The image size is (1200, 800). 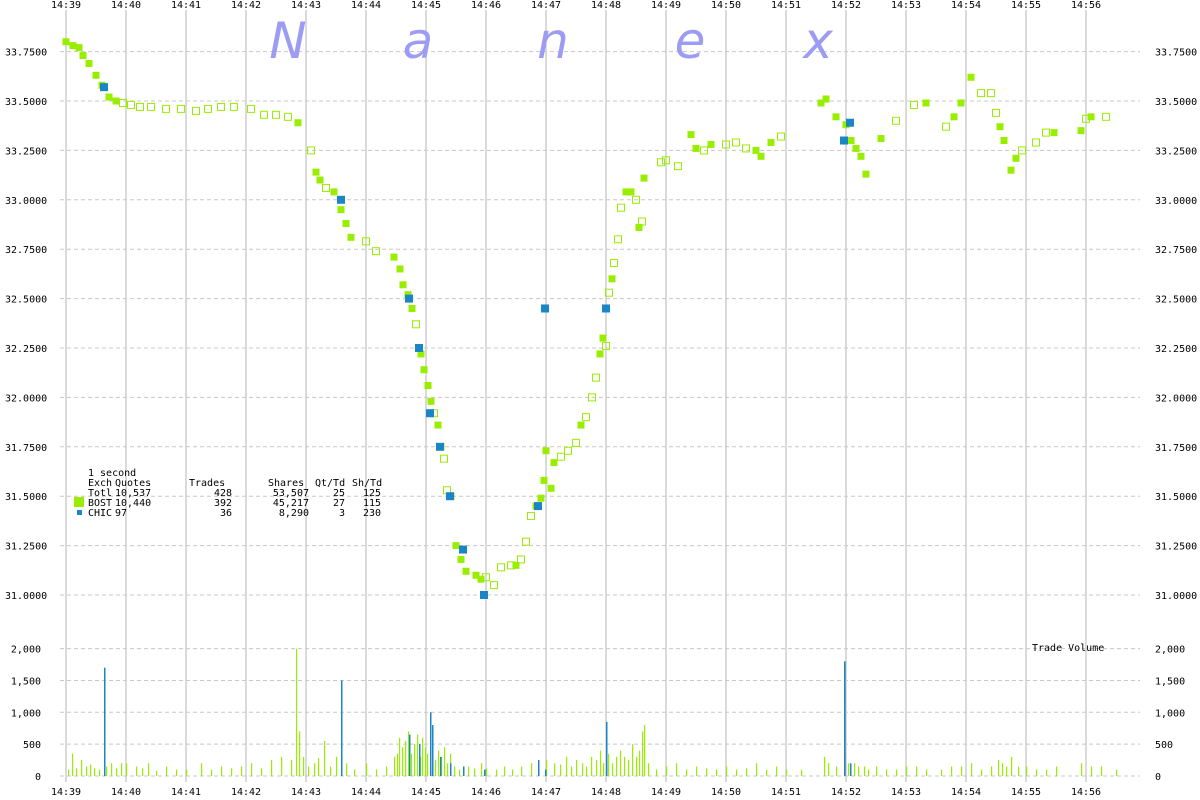 I want to click on watermark-letter: N, so click(x=287, y=41).